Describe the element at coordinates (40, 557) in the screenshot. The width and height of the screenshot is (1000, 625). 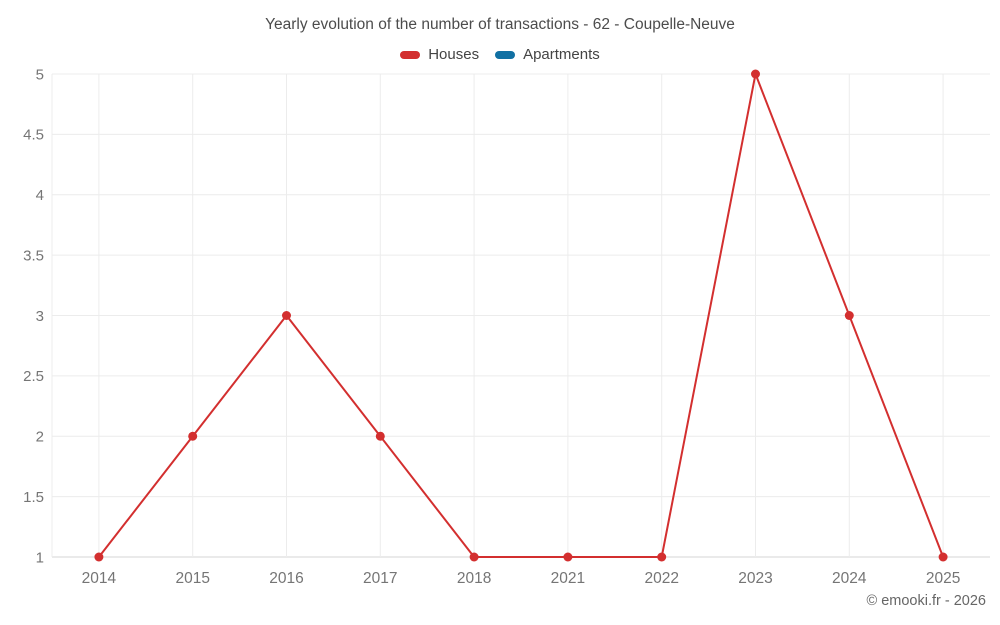
I see `y-axis-tick-label: 1` at that location.